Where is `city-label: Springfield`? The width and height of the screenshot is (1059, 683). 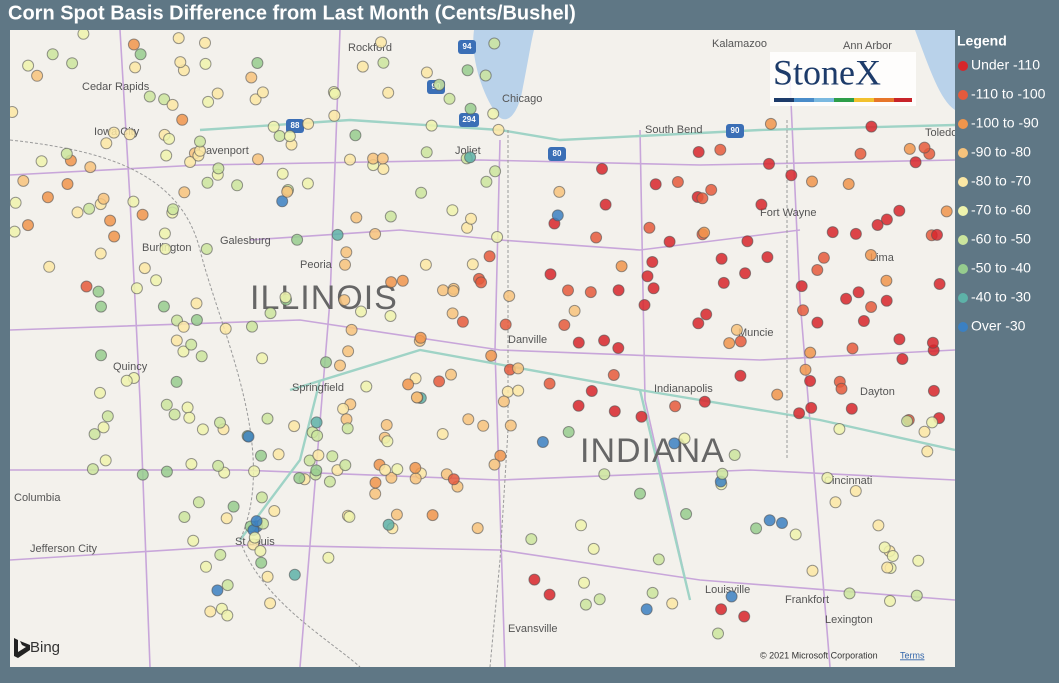 city-label: Springfield is located at coordinates (318, 388).